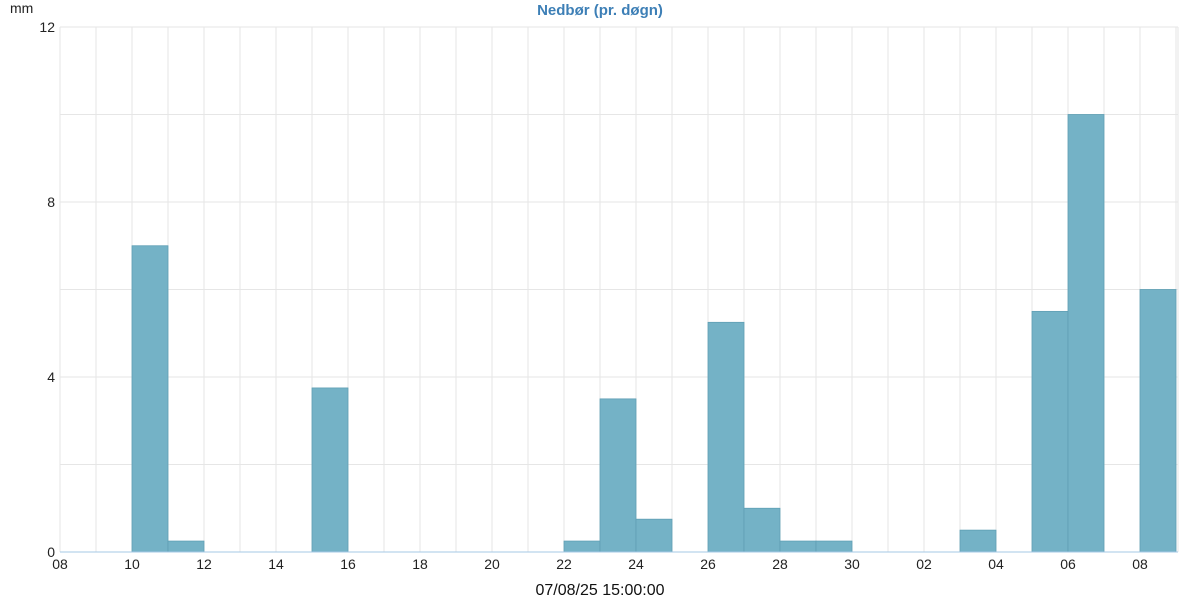 Image resolution: width=1200 pixels, height=600 pixels. What do you see at coordinates (600, 10) in the screenshot?
I see `chart-title: Nedbør (pr. døgn)` at bounding box center [600, 10].